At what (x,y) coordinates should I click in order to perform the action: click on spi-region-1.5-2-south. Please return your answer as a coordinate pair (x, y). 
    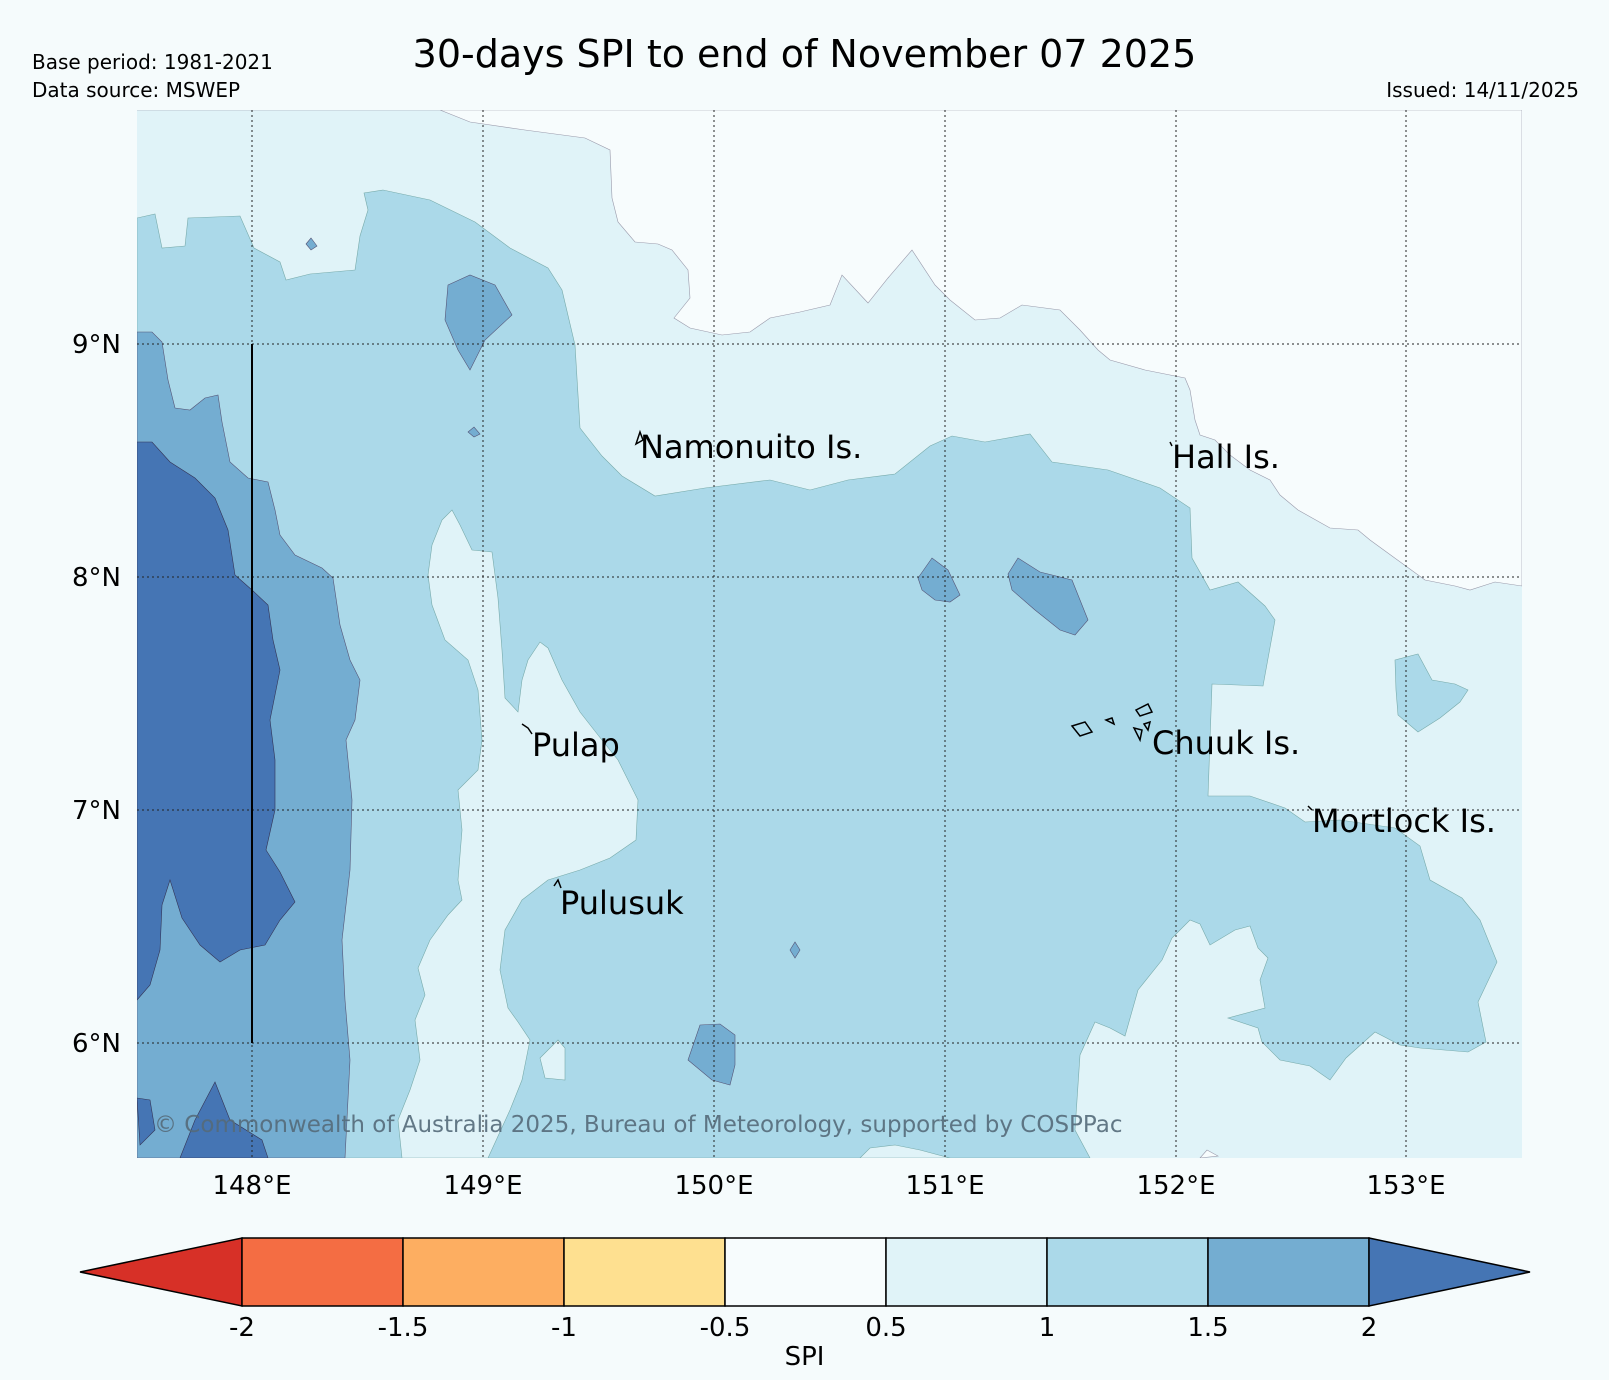
    Looking at the image, I should click on (711, 1054).